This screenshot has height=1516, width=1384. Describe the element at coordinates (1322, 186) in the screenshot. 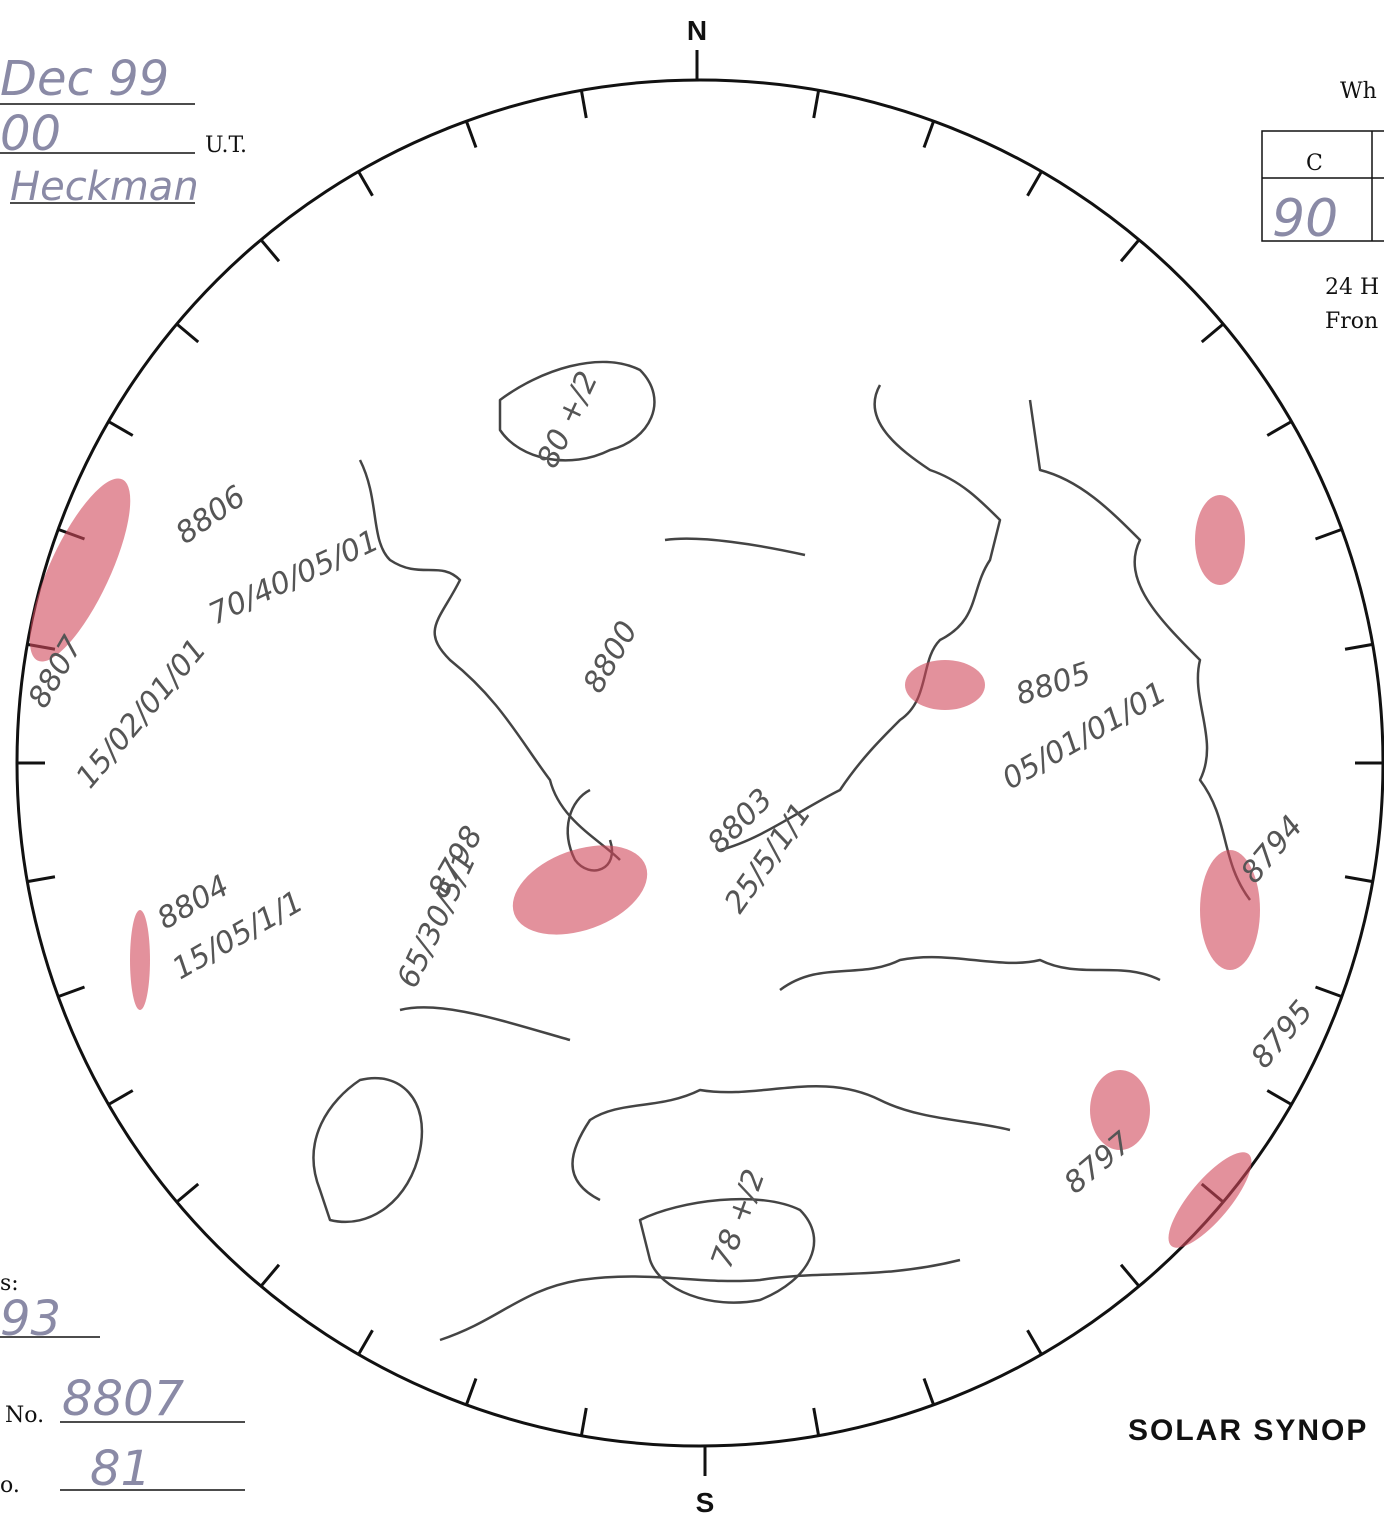

I see `info-box` at that location.